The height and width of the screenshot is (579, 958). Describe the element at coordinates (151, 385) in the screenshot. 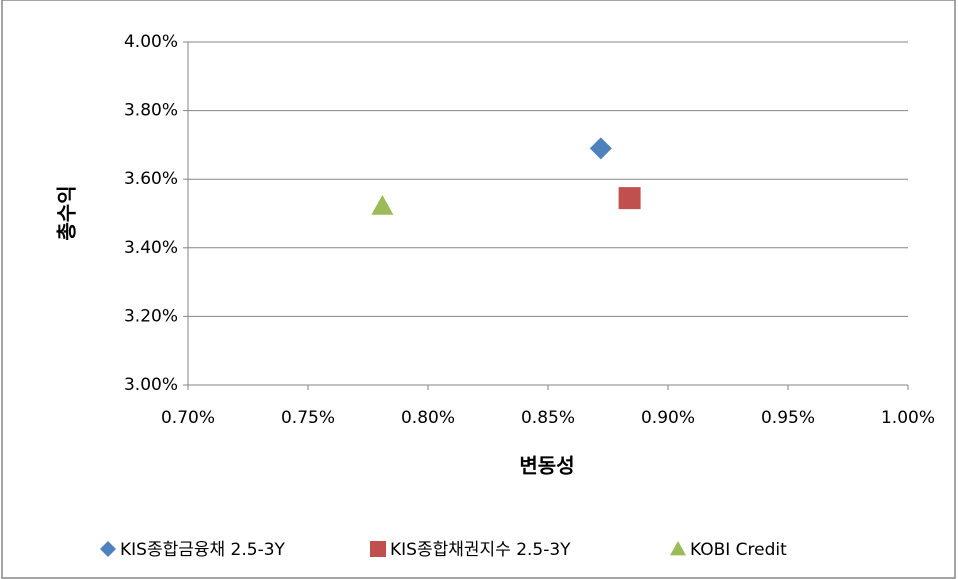

I see `y-tick-label: 3.00%` at that location.